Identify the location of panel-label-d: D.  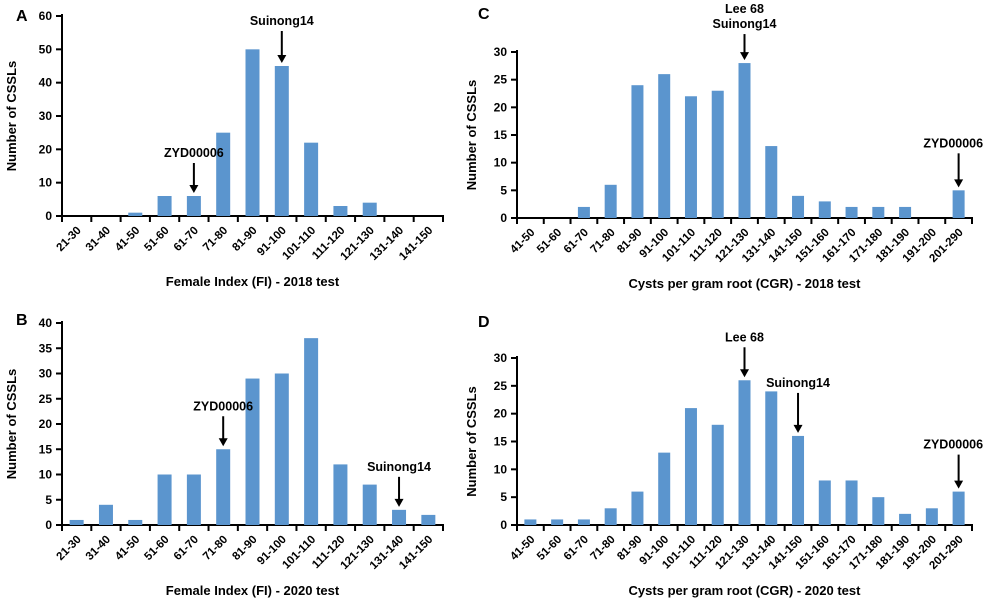
(484, 322).